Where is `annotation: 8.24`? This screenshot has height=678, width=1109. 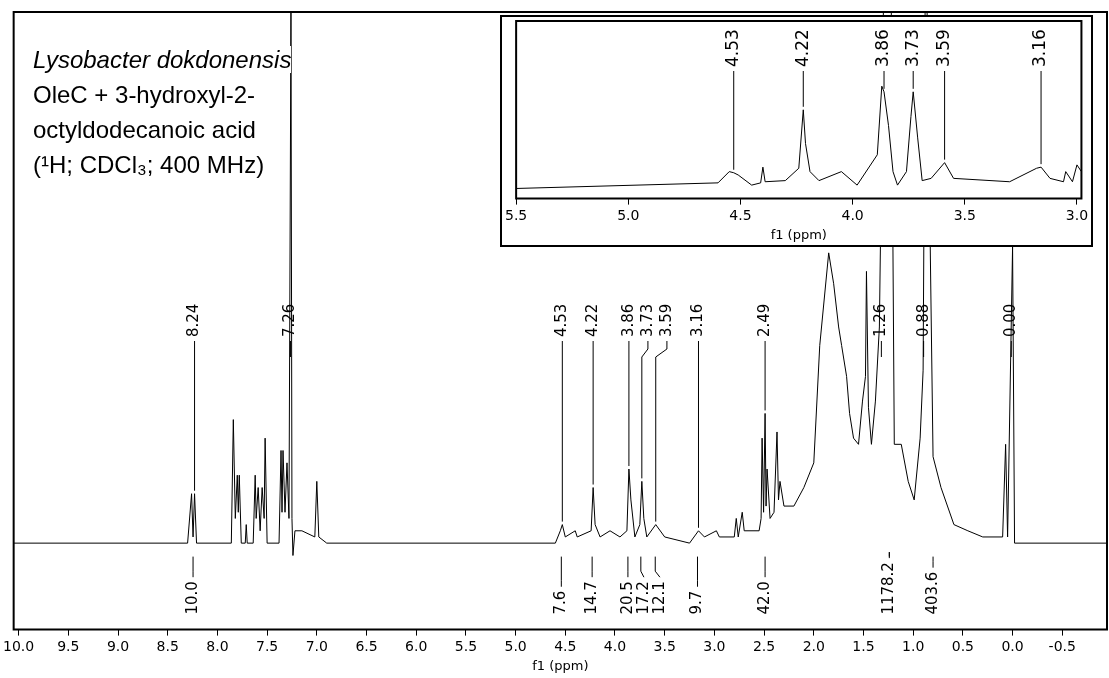 annotation: 8.24 is located at coordinates (193, 320).